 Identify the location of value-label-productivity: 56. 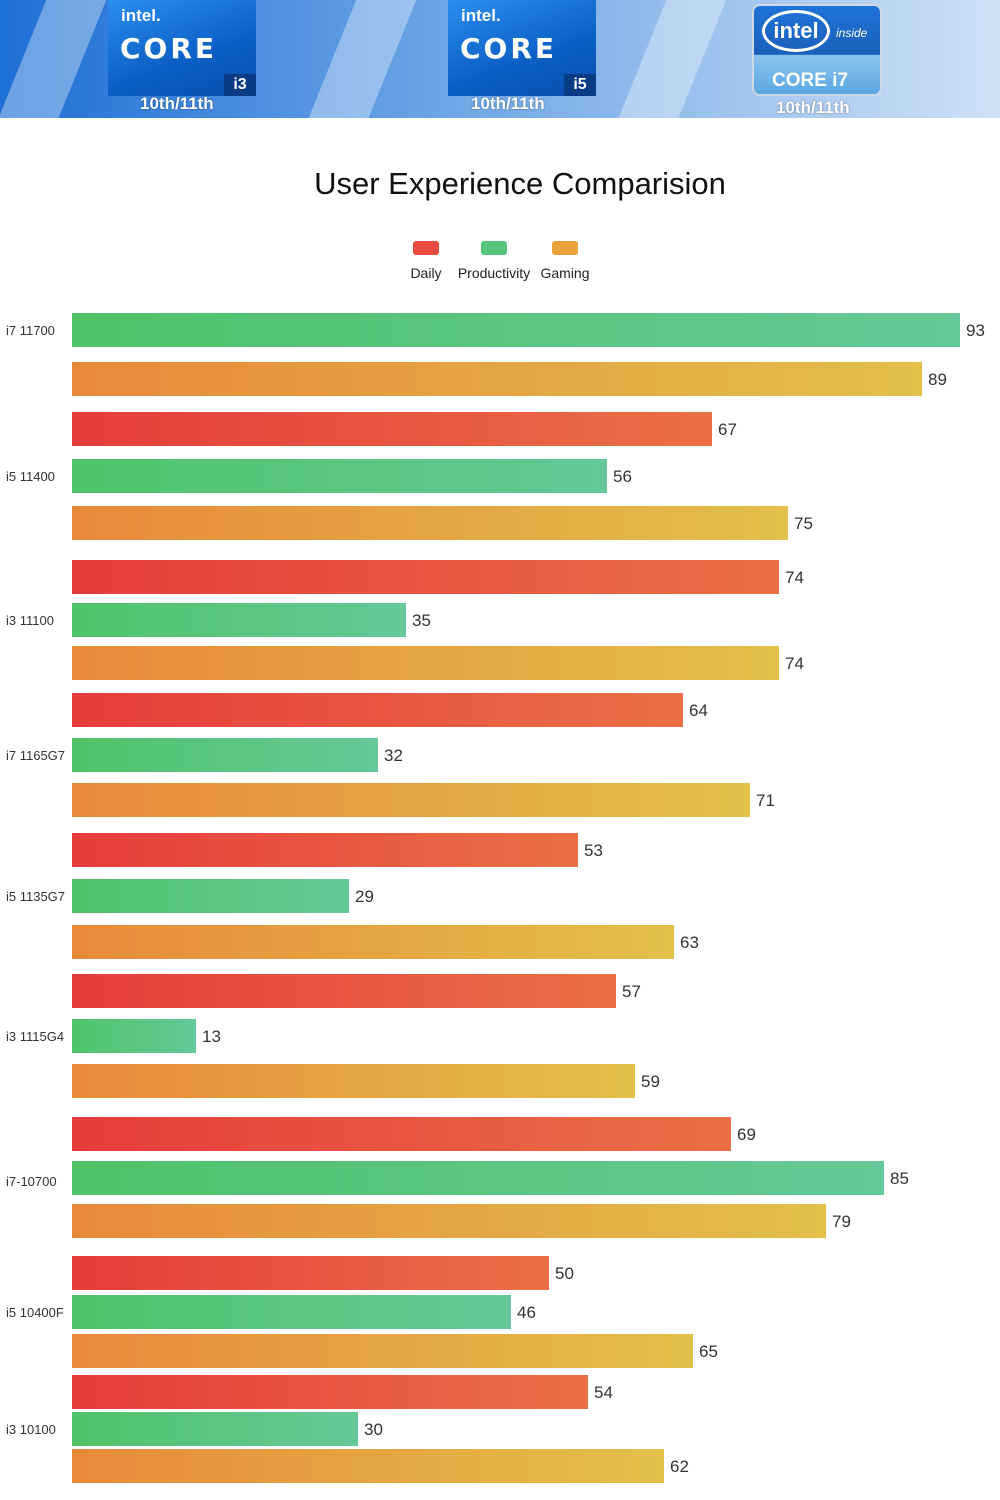
(622, 476).